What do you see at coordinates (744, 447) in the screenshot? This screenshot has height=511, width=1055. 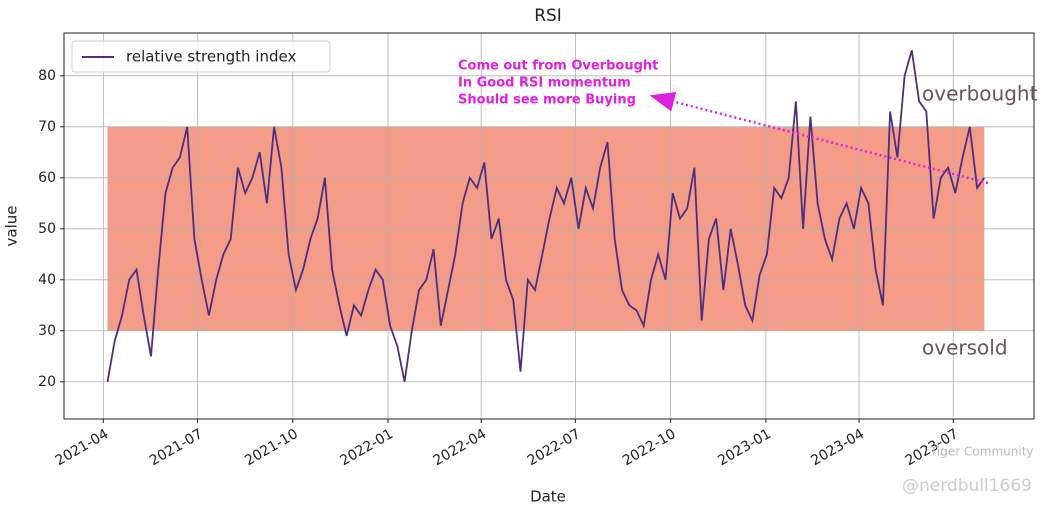 I see `x-tick-label: 2023-01` at bounding box center [744, 447].